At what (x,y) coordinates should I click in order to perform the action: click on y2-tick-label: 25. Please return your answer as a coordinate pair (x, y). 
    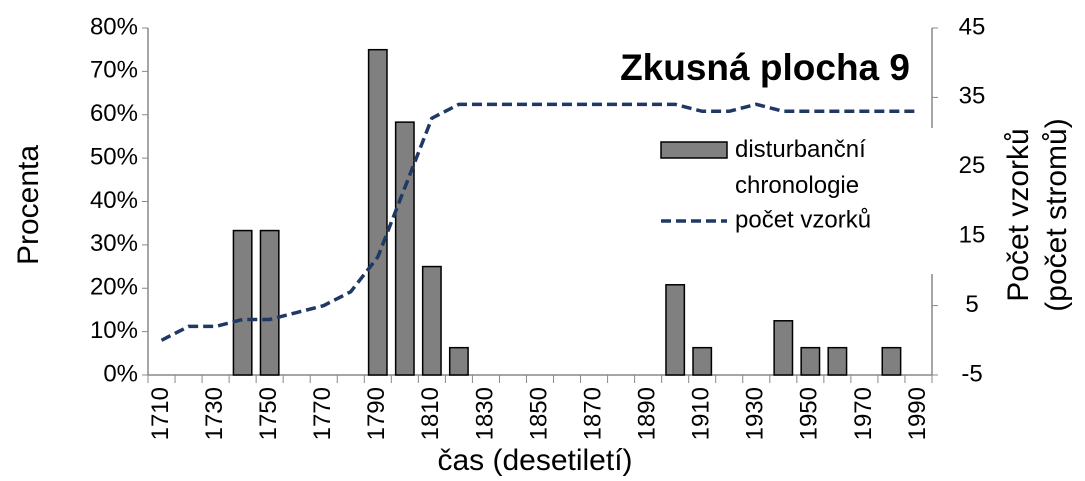
    Looking at the image, I should click on (972, 165).